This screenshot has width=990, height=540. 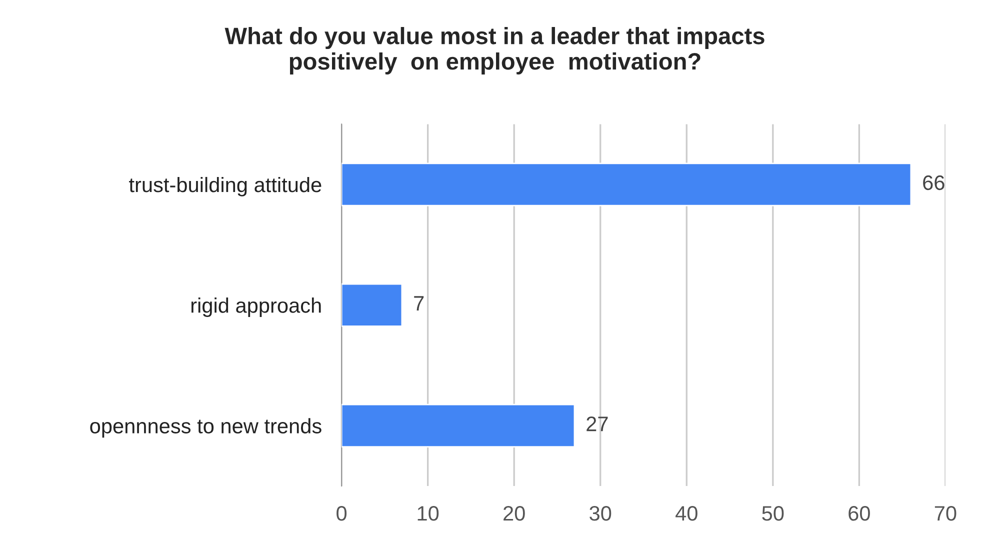 What do you see at coordinates (256, 307) in the screenshot?
I see `y-tick-label: rigid approach` at bounding box center [256, 307].